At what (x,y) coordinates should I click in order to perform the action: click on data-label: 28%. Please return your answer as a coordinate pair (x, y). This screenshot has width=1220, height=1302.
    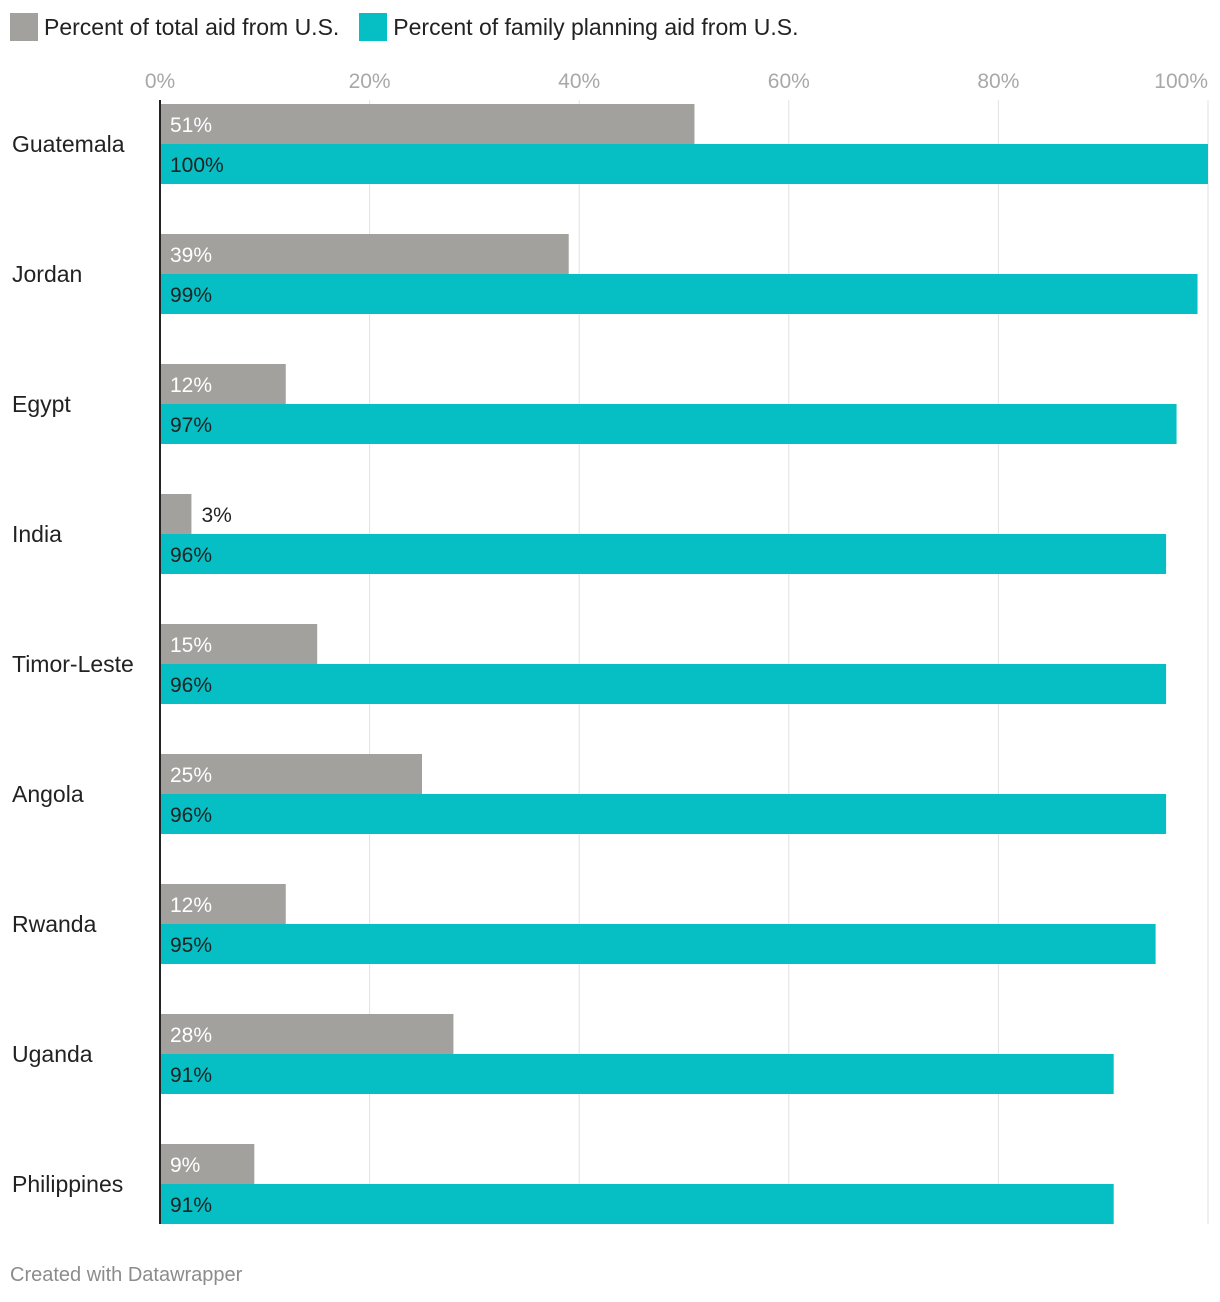
    Looking at the image, I should click on (191, 1035).